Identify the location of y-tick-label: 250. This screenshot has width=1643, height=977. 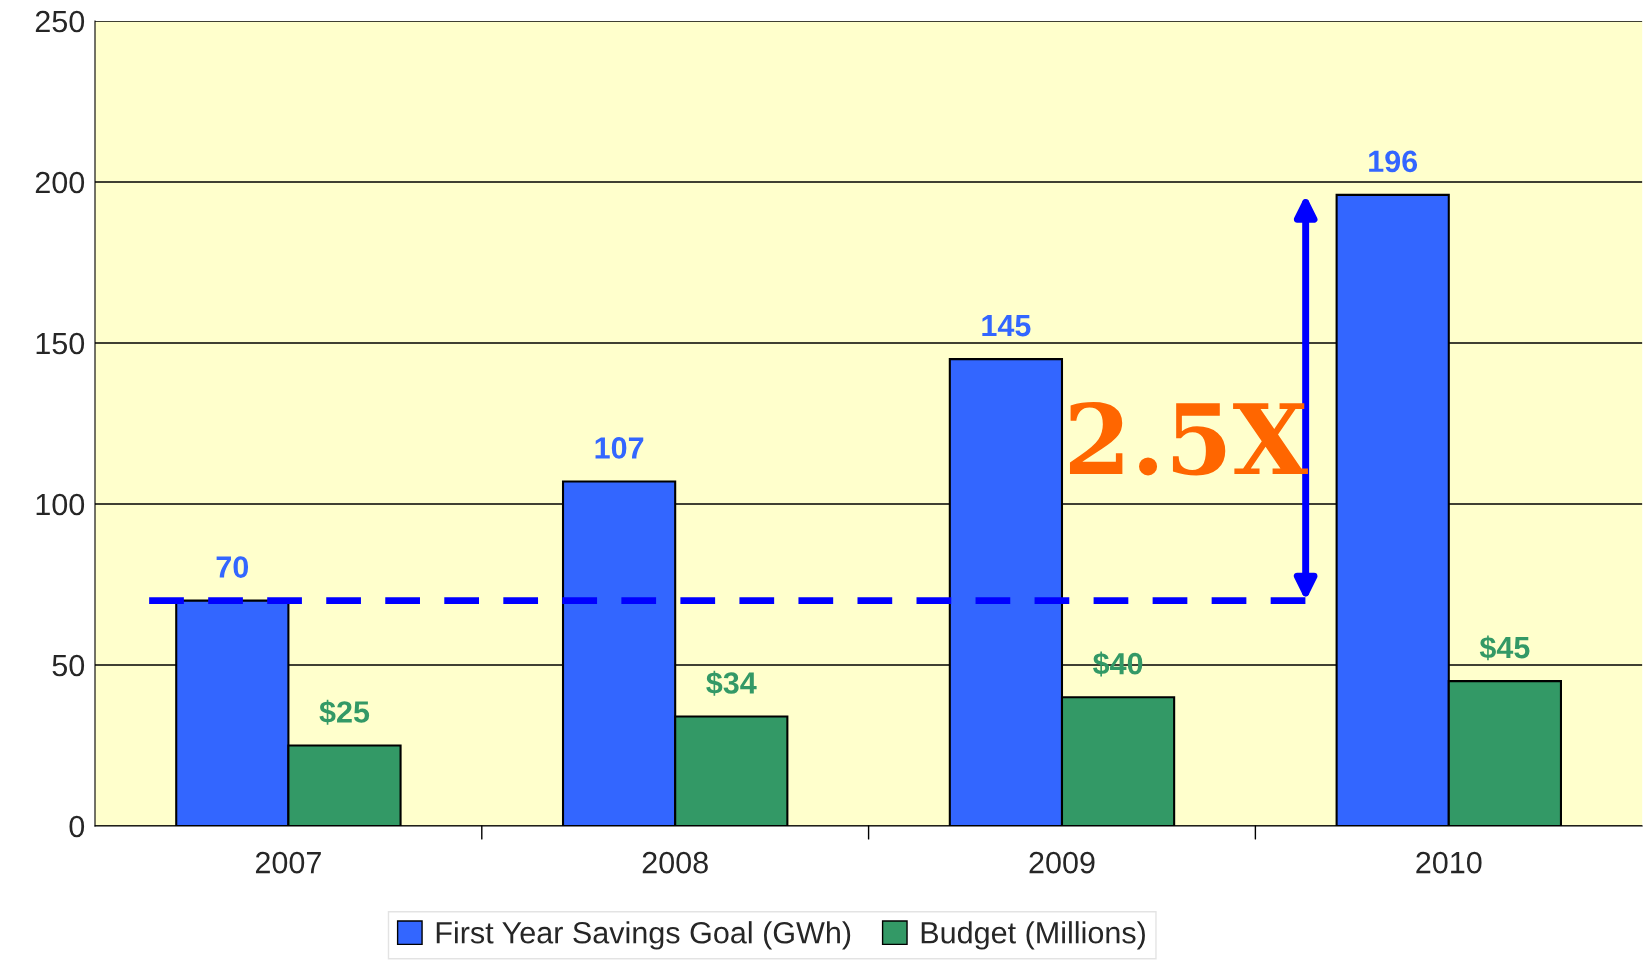
(60, 21).